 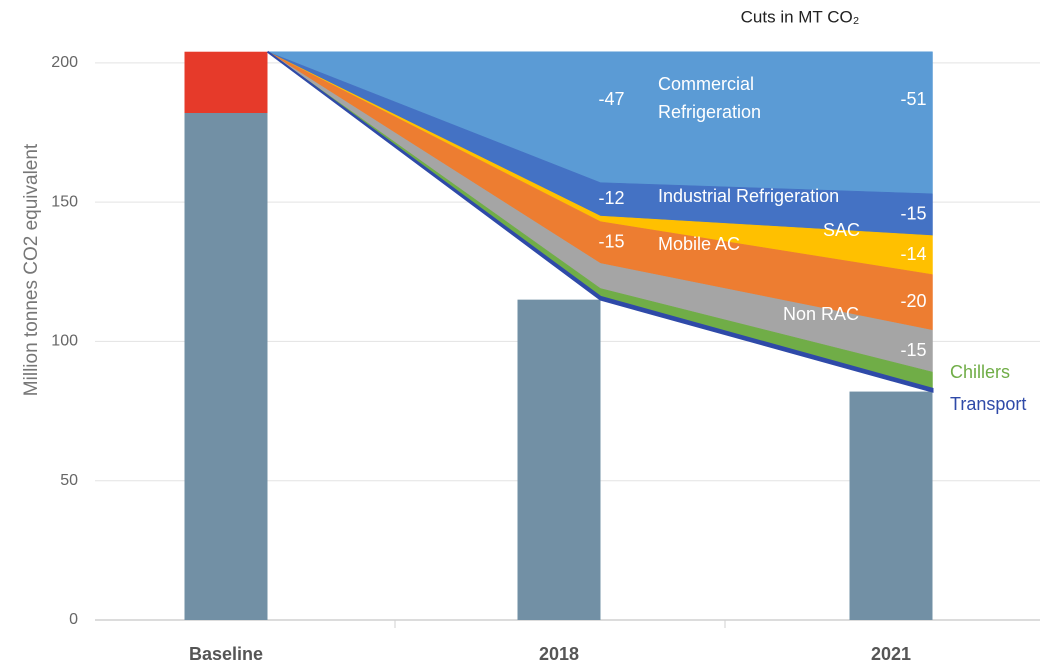 I want to click on series-label: Mobile AC, so click(x=699, y=244).